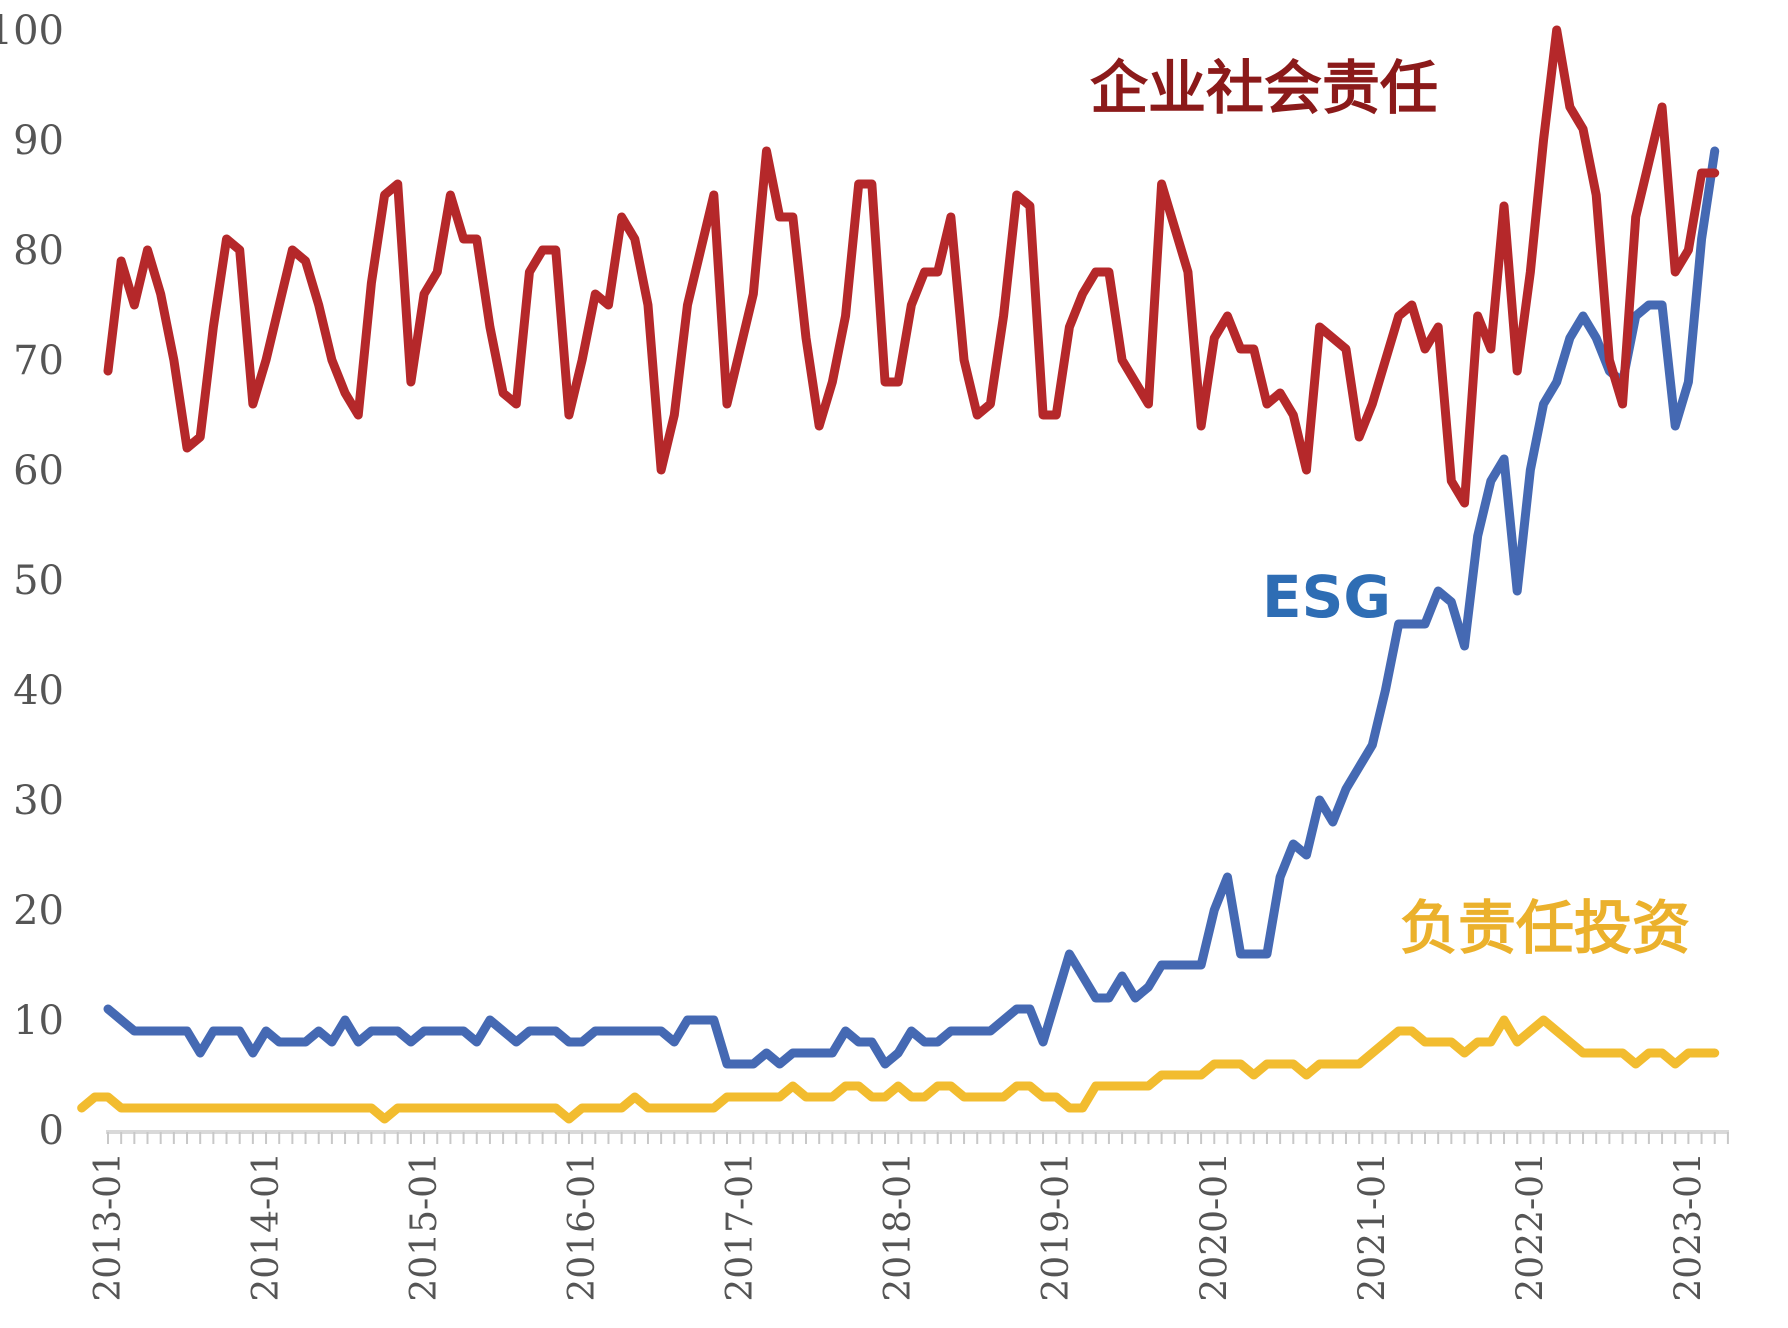 The image size is (1788, 1328). Describe the element at coordinates (1688, 1227) in the screenshot. I see `x-tick-label: 2023-01` at that location.